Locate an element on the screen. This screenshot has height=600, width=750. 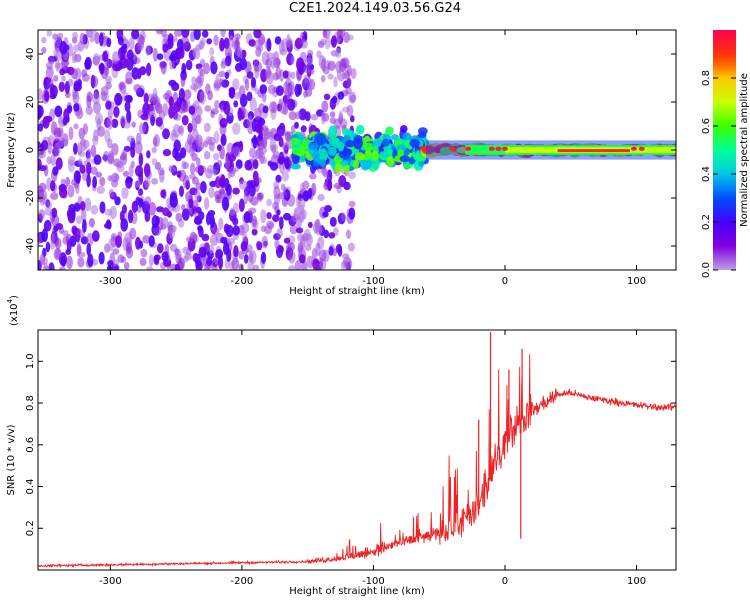
y-tick-label: 40 is located at coordinates (30, 54).